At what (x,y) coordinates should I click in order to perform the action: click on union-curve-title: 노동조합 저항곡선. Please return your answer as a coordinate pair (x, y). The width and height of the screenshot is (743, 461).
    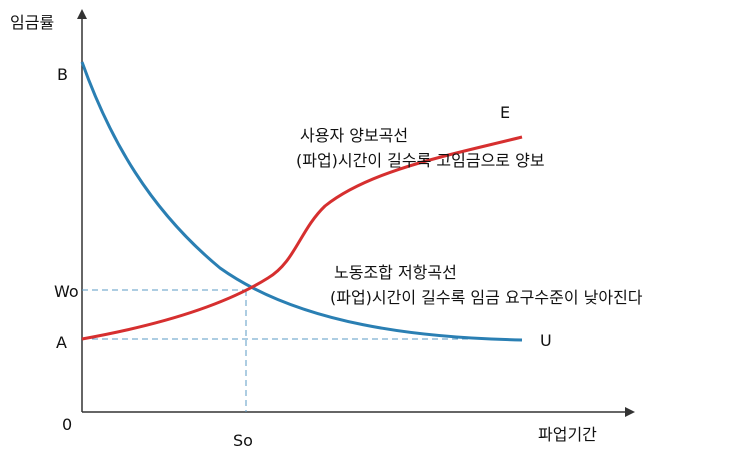
    Looking at the image, I should click on (395, 272).